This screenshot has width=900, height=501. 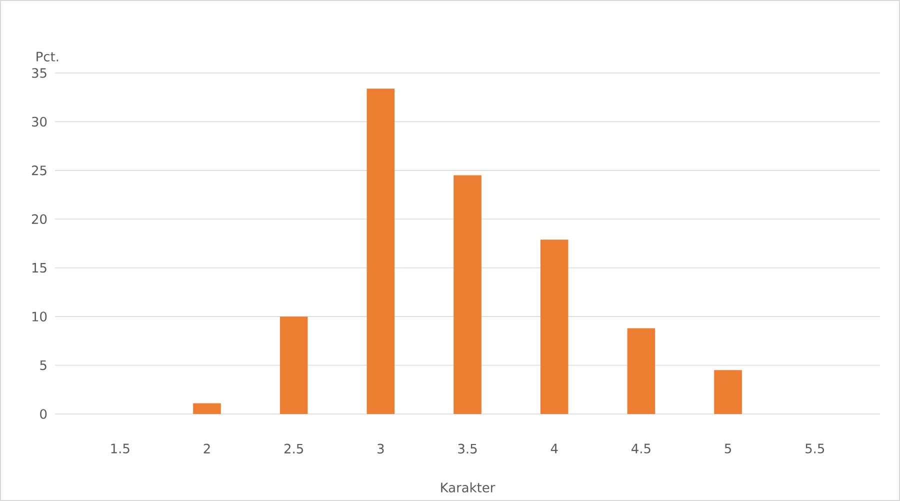 I want to click on x-tick-label: 4.5, so click(x=641, y=449).